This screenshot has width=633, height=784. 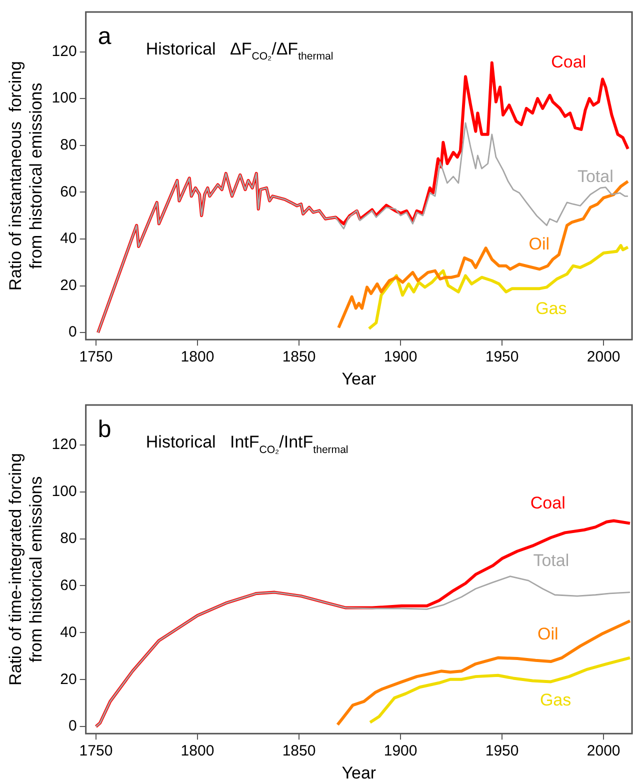 What do you see at coordinates (105, 36) in the screenshot?
I see `annotation: a` at bounding box center [105, 36].